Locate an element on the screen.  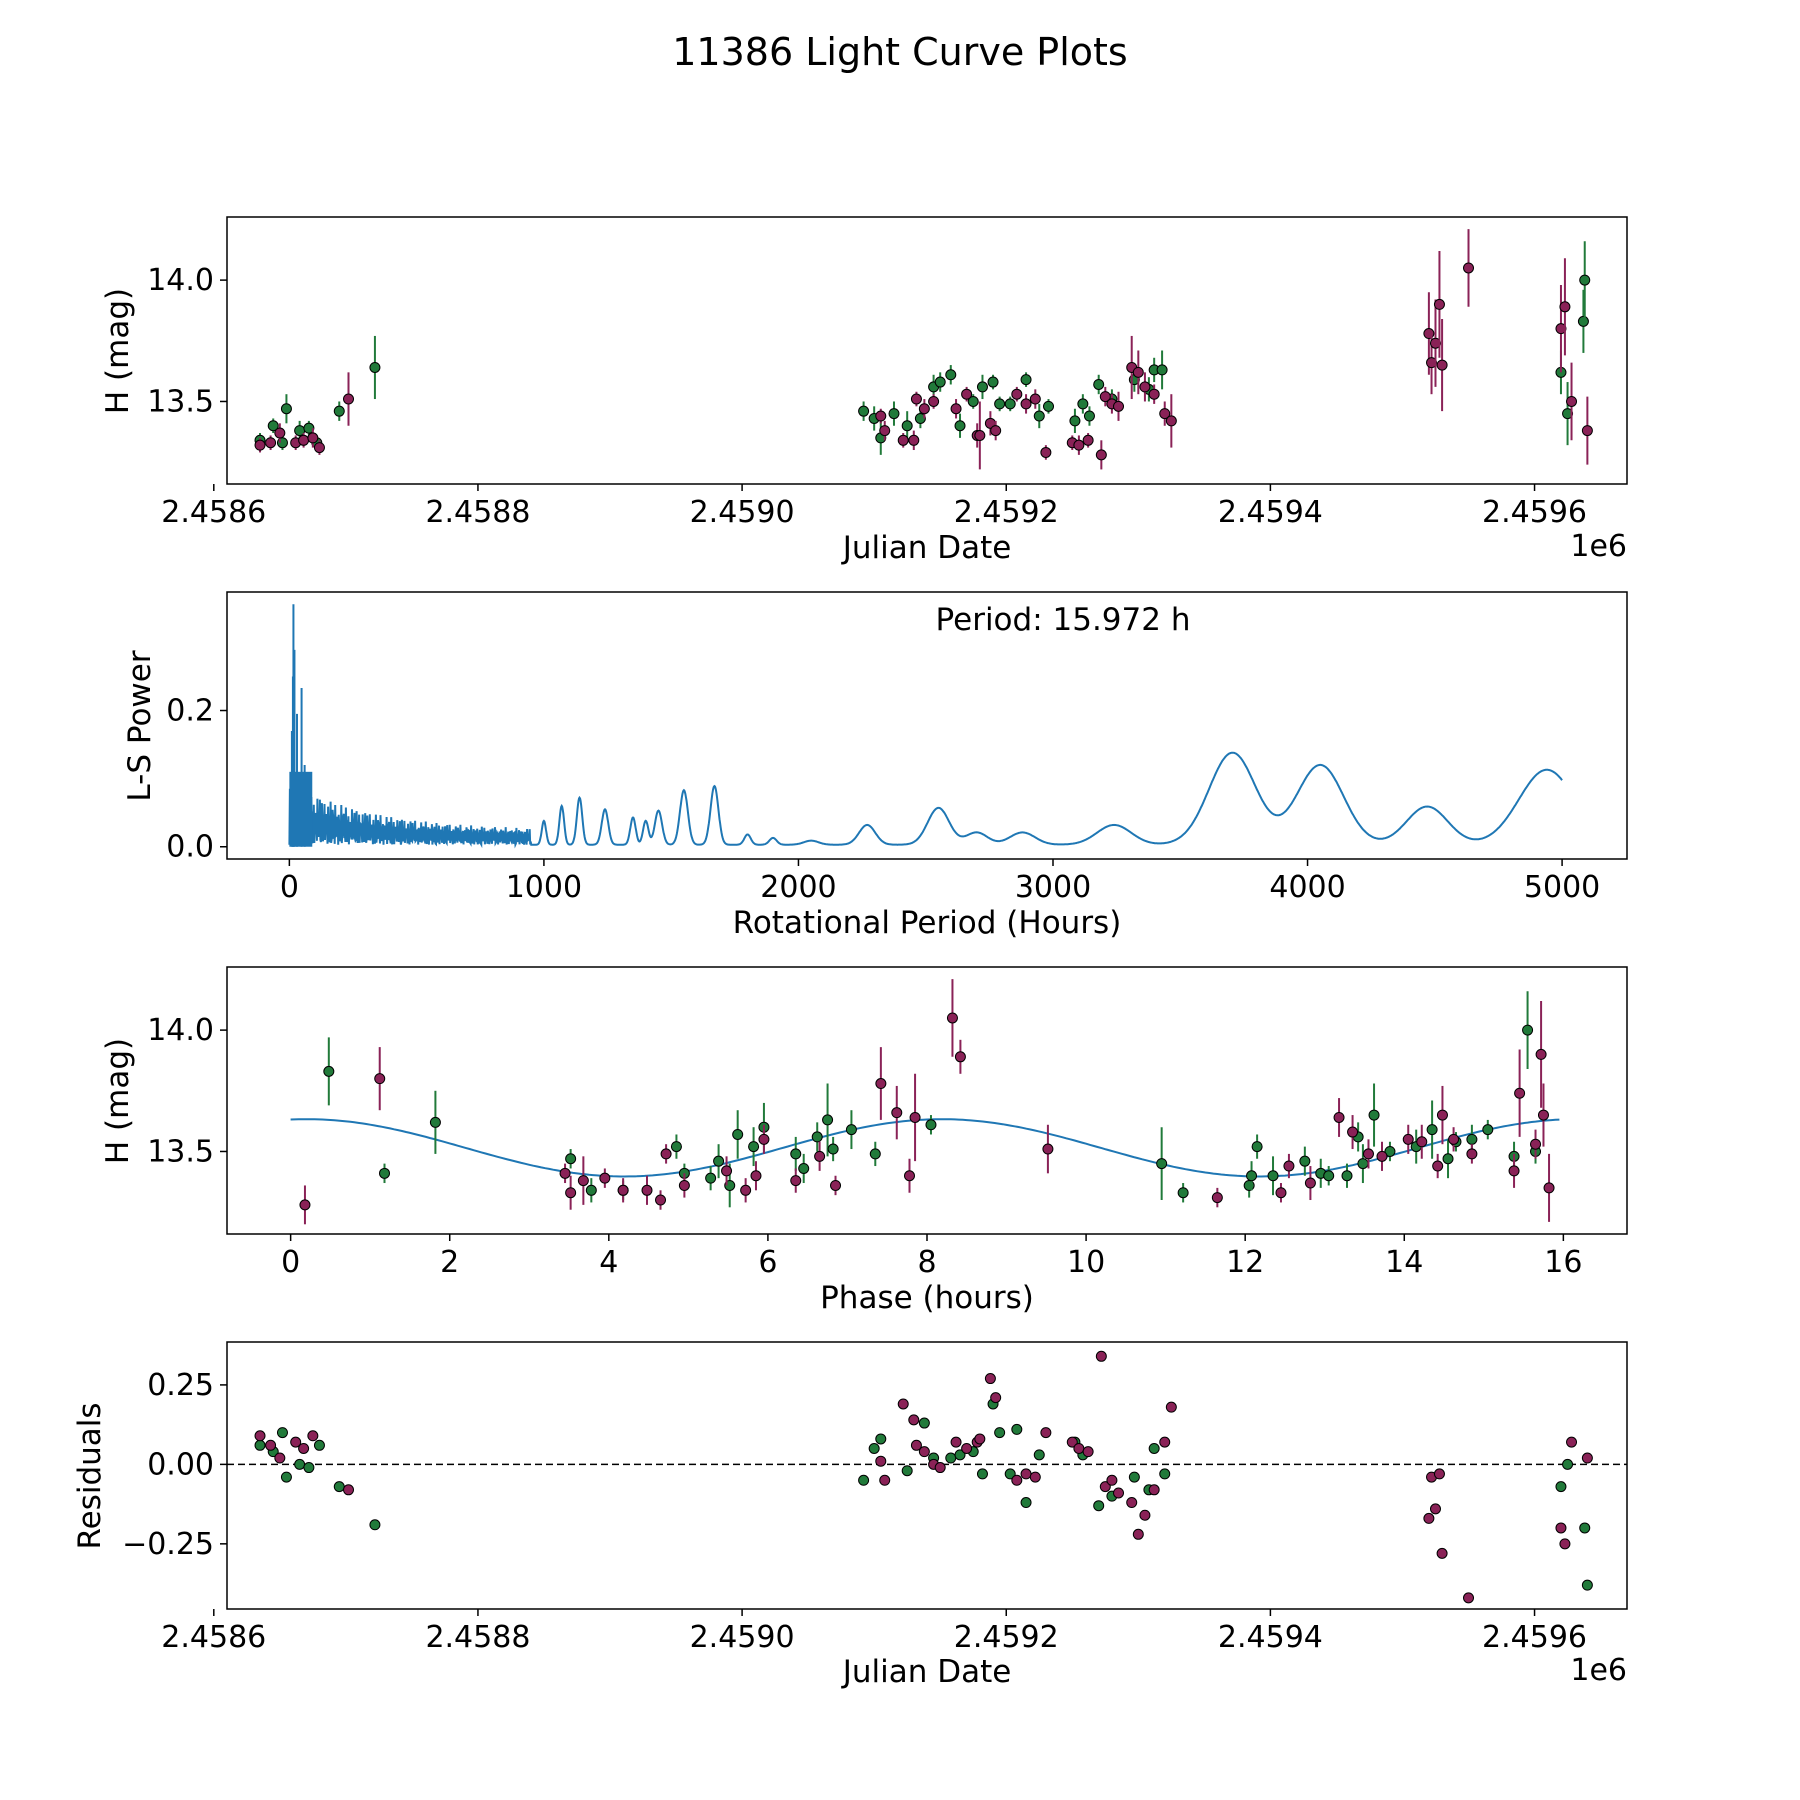
figure-title: 11386 Light Curve Plots is located at coordinates (899, 52).